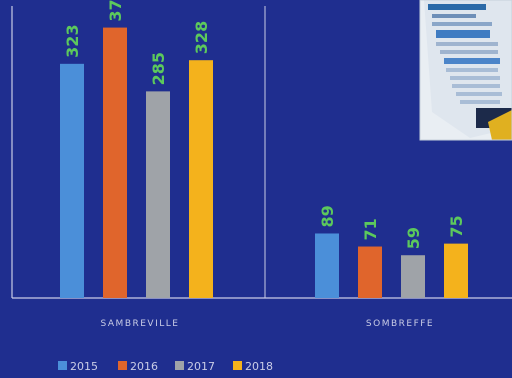  What do you see at coordinates (62, 365) in the screenshot?
I see `legend-swatch-2015` at bounding box center [62, 365].